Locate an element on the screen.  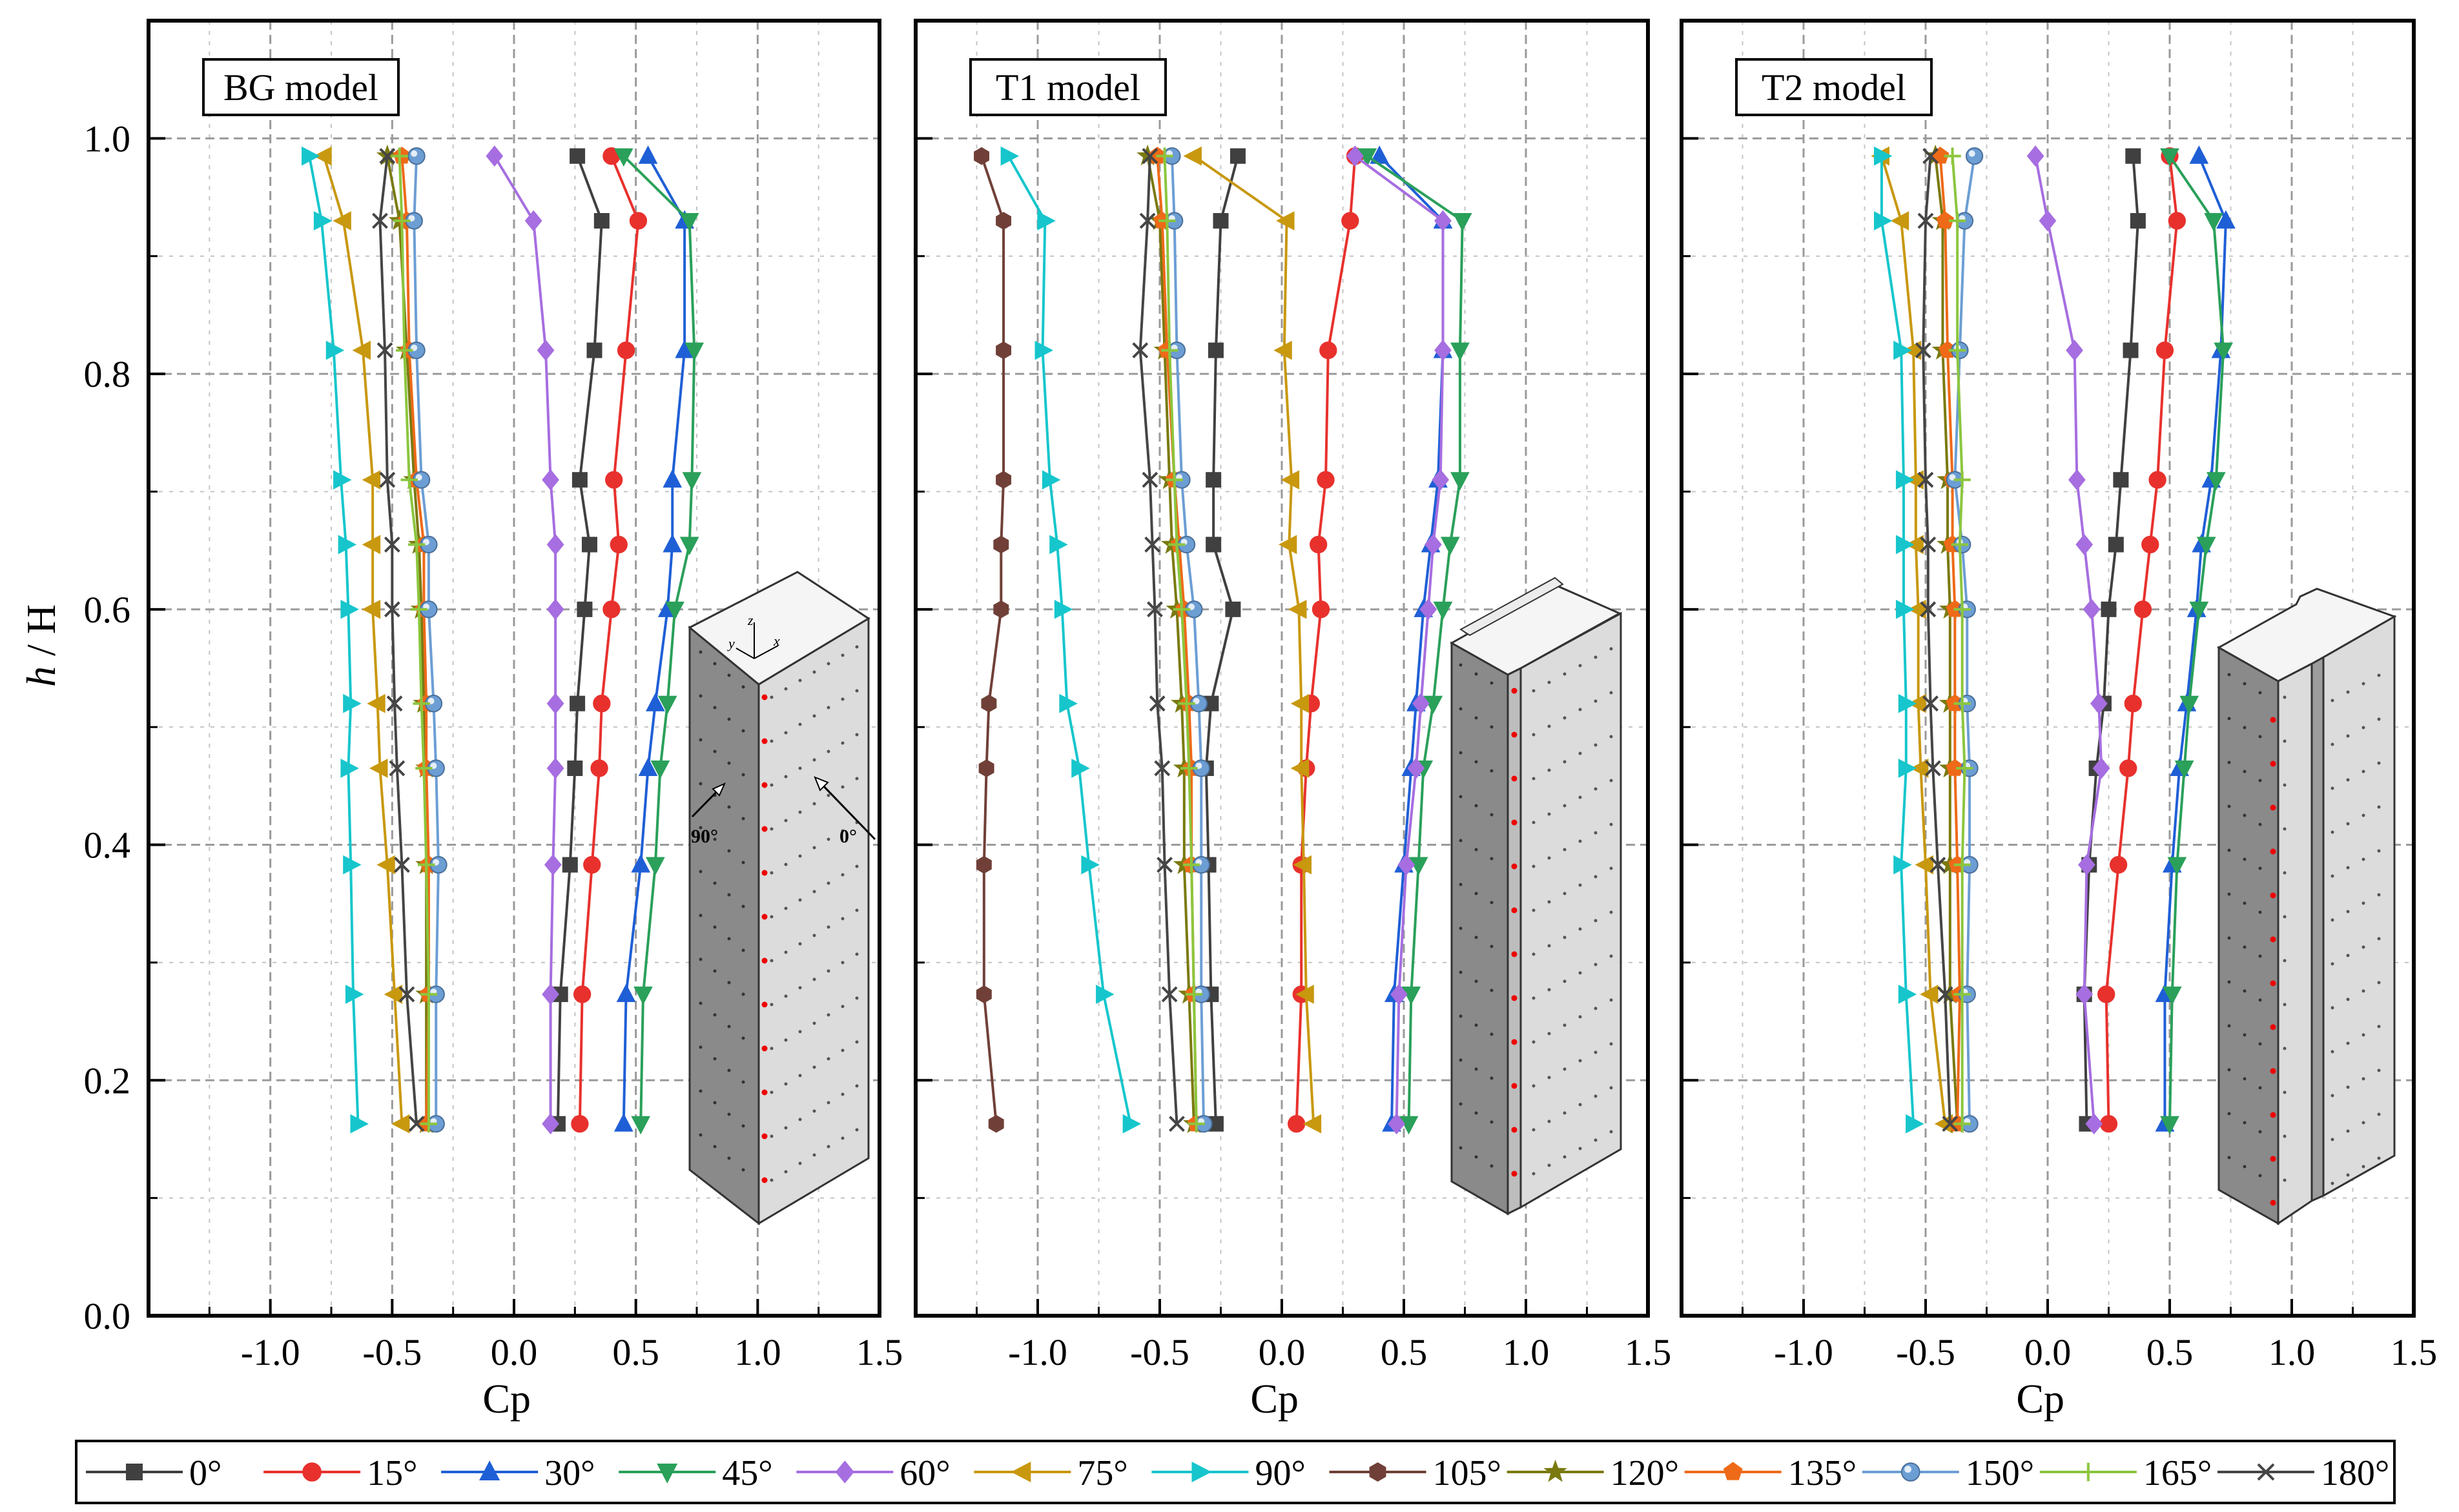
y-tick-label: 0.2 is located at coordinates (108, 1080).